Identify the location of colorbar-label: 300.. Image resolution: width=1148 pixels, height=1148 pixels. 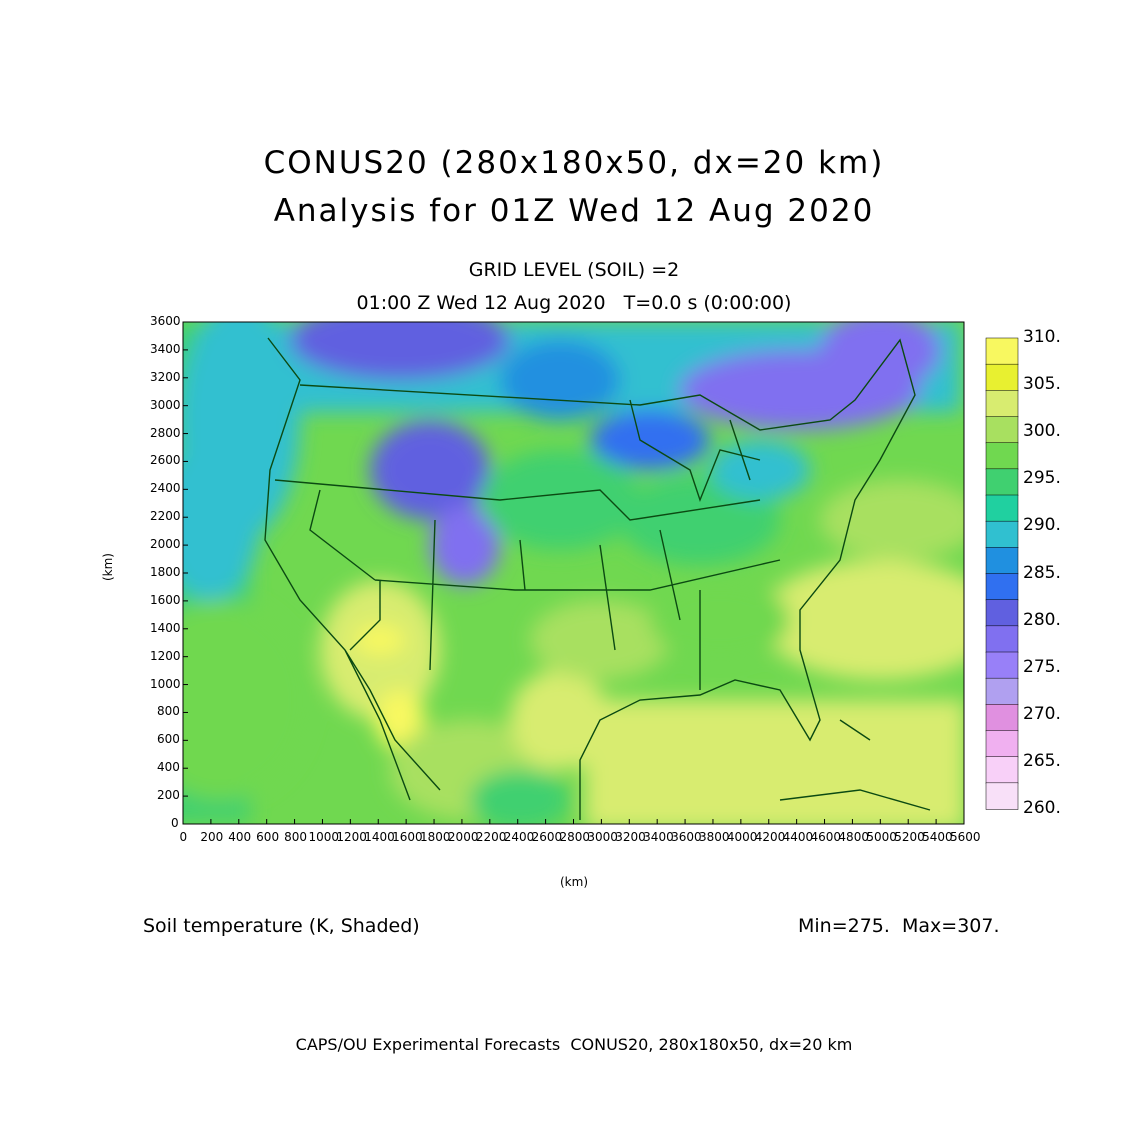
(1042, 431).